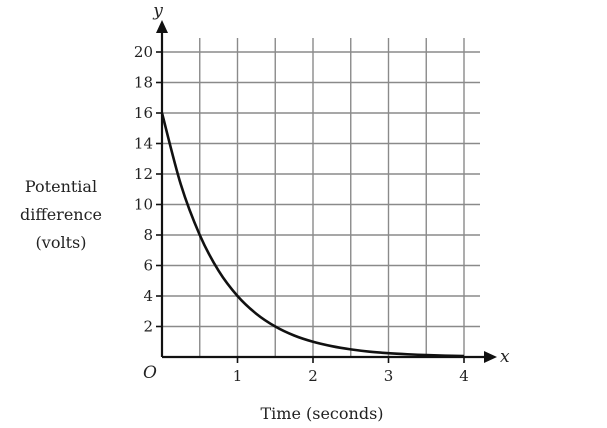 Image resolution: width=607 pixels, height=428 pixels. What do you see at coordinates (143, 83) in the screenshot?
I see `y-tick-label: 18` at bounding box center [143, 83].